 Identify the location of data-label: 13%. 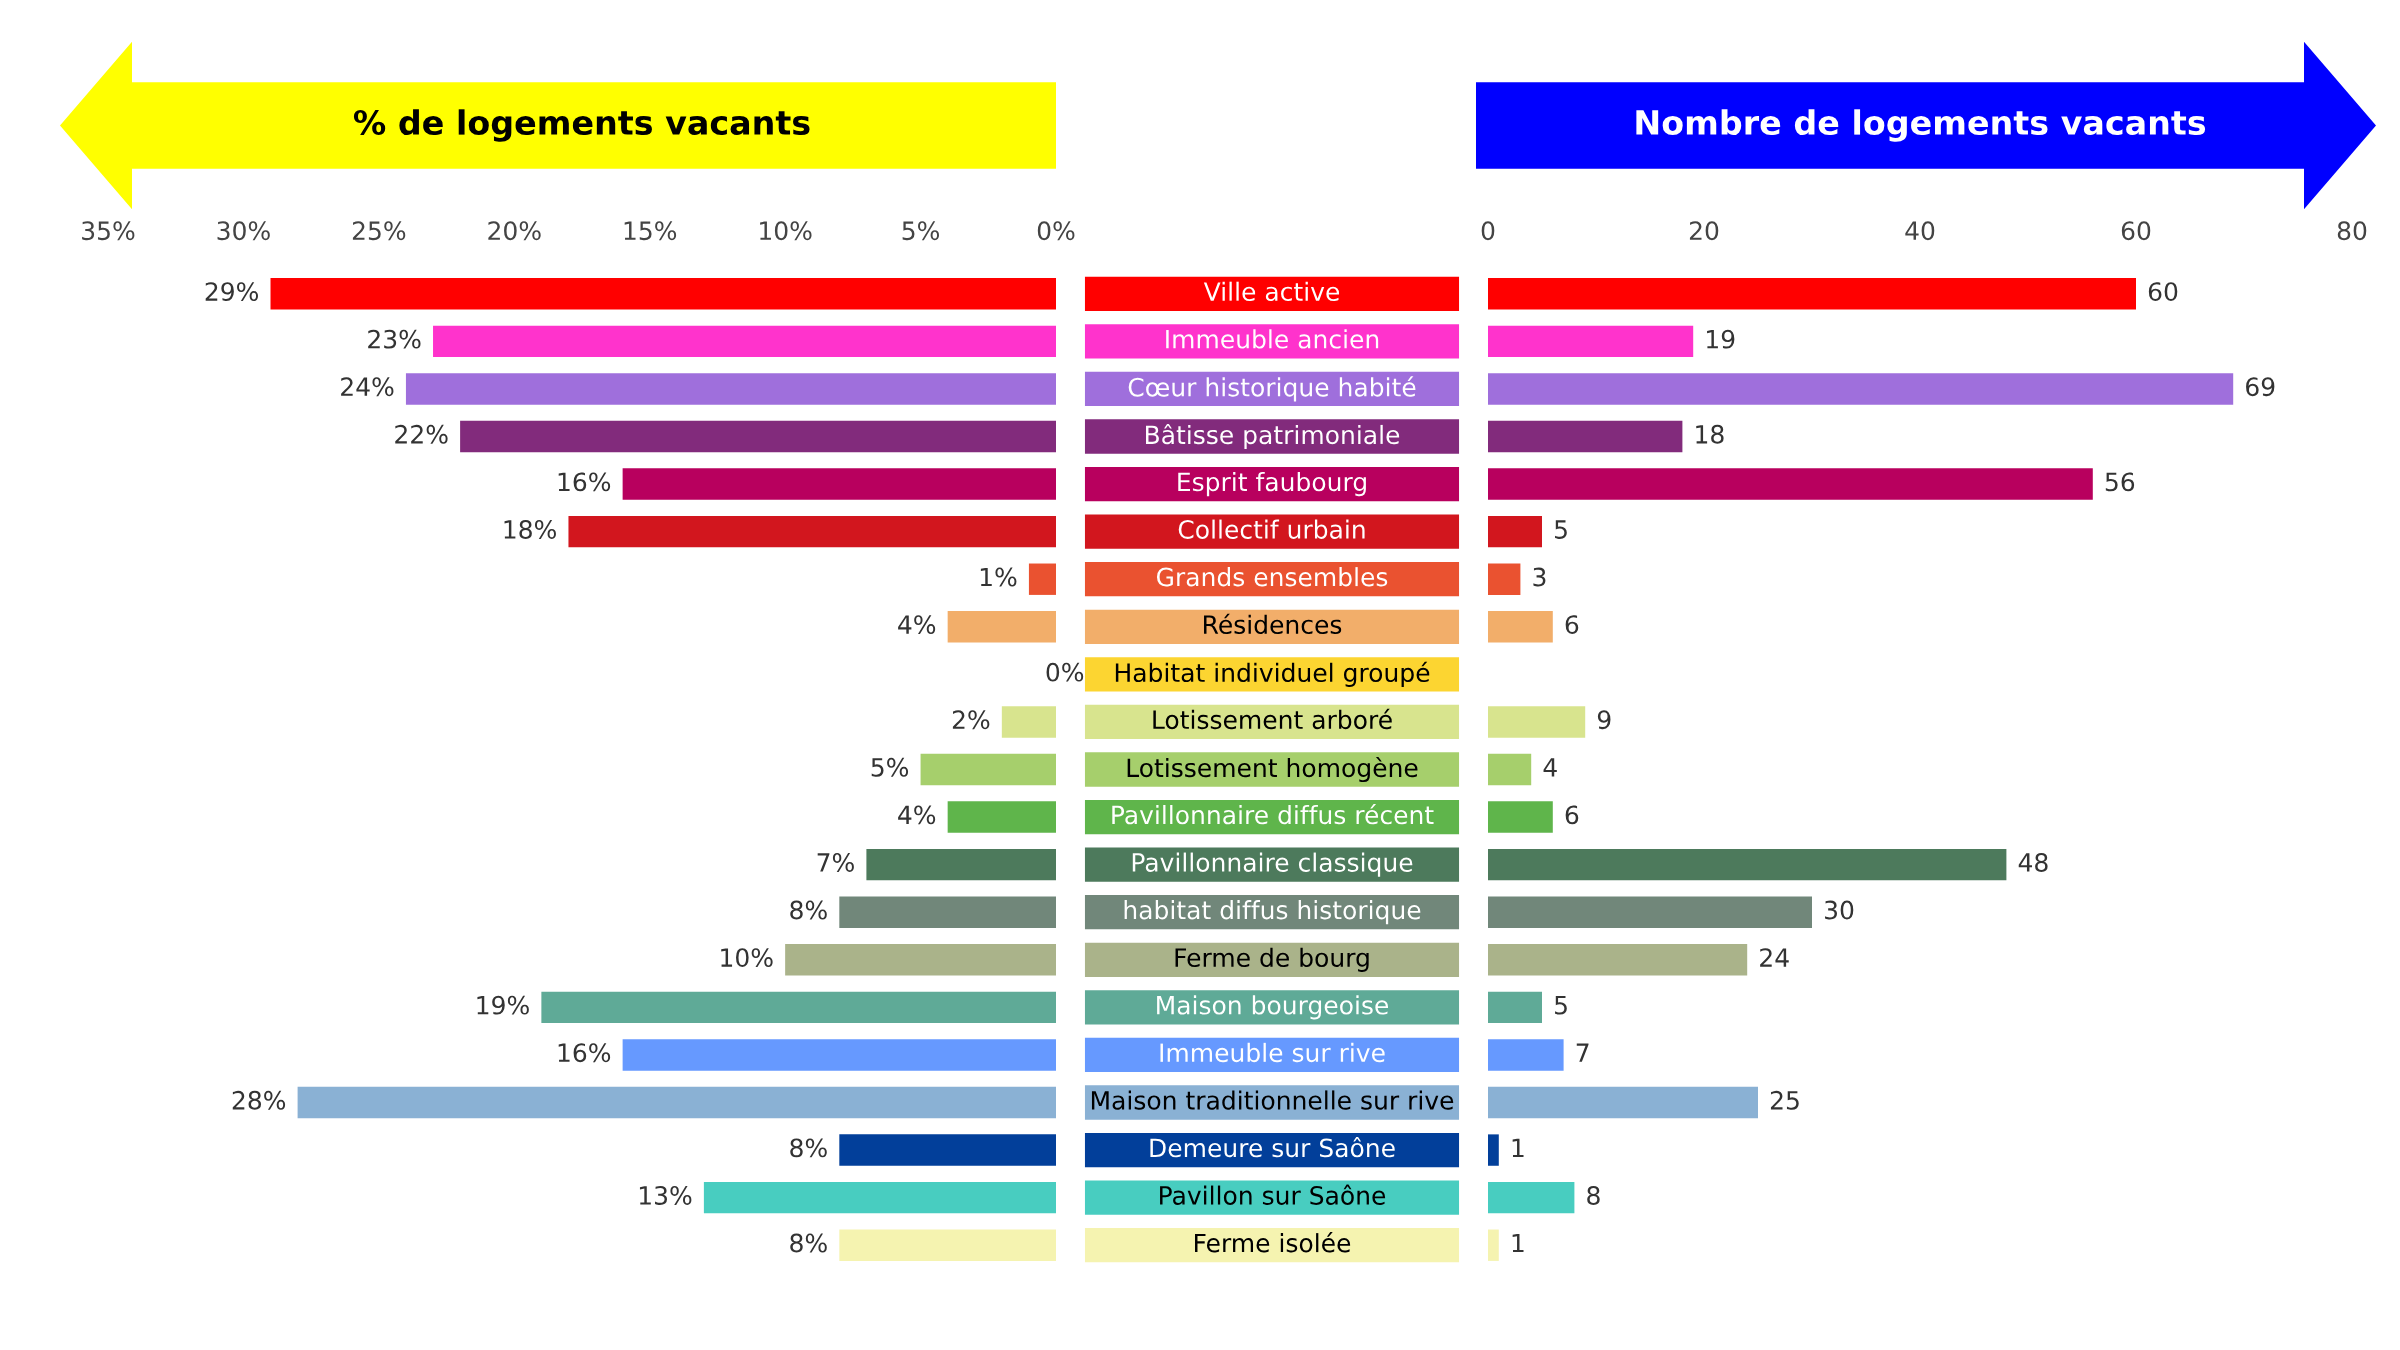
(665, 1195).